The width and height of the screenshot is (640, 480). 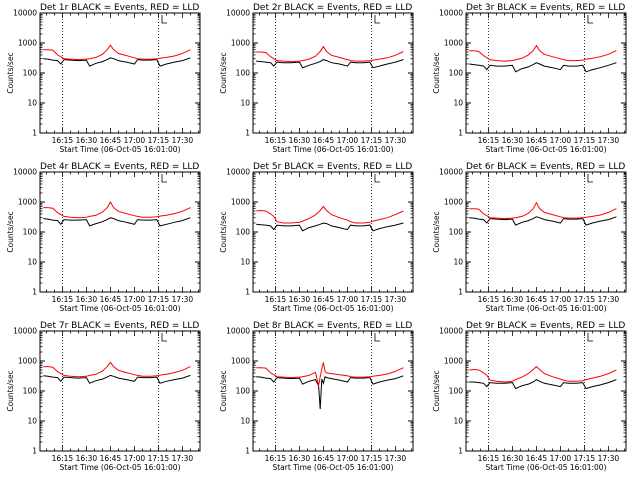 I want to click on chart-title: Det 5r BLACK = Events, RED = LLD, so click(x=332, y=167).